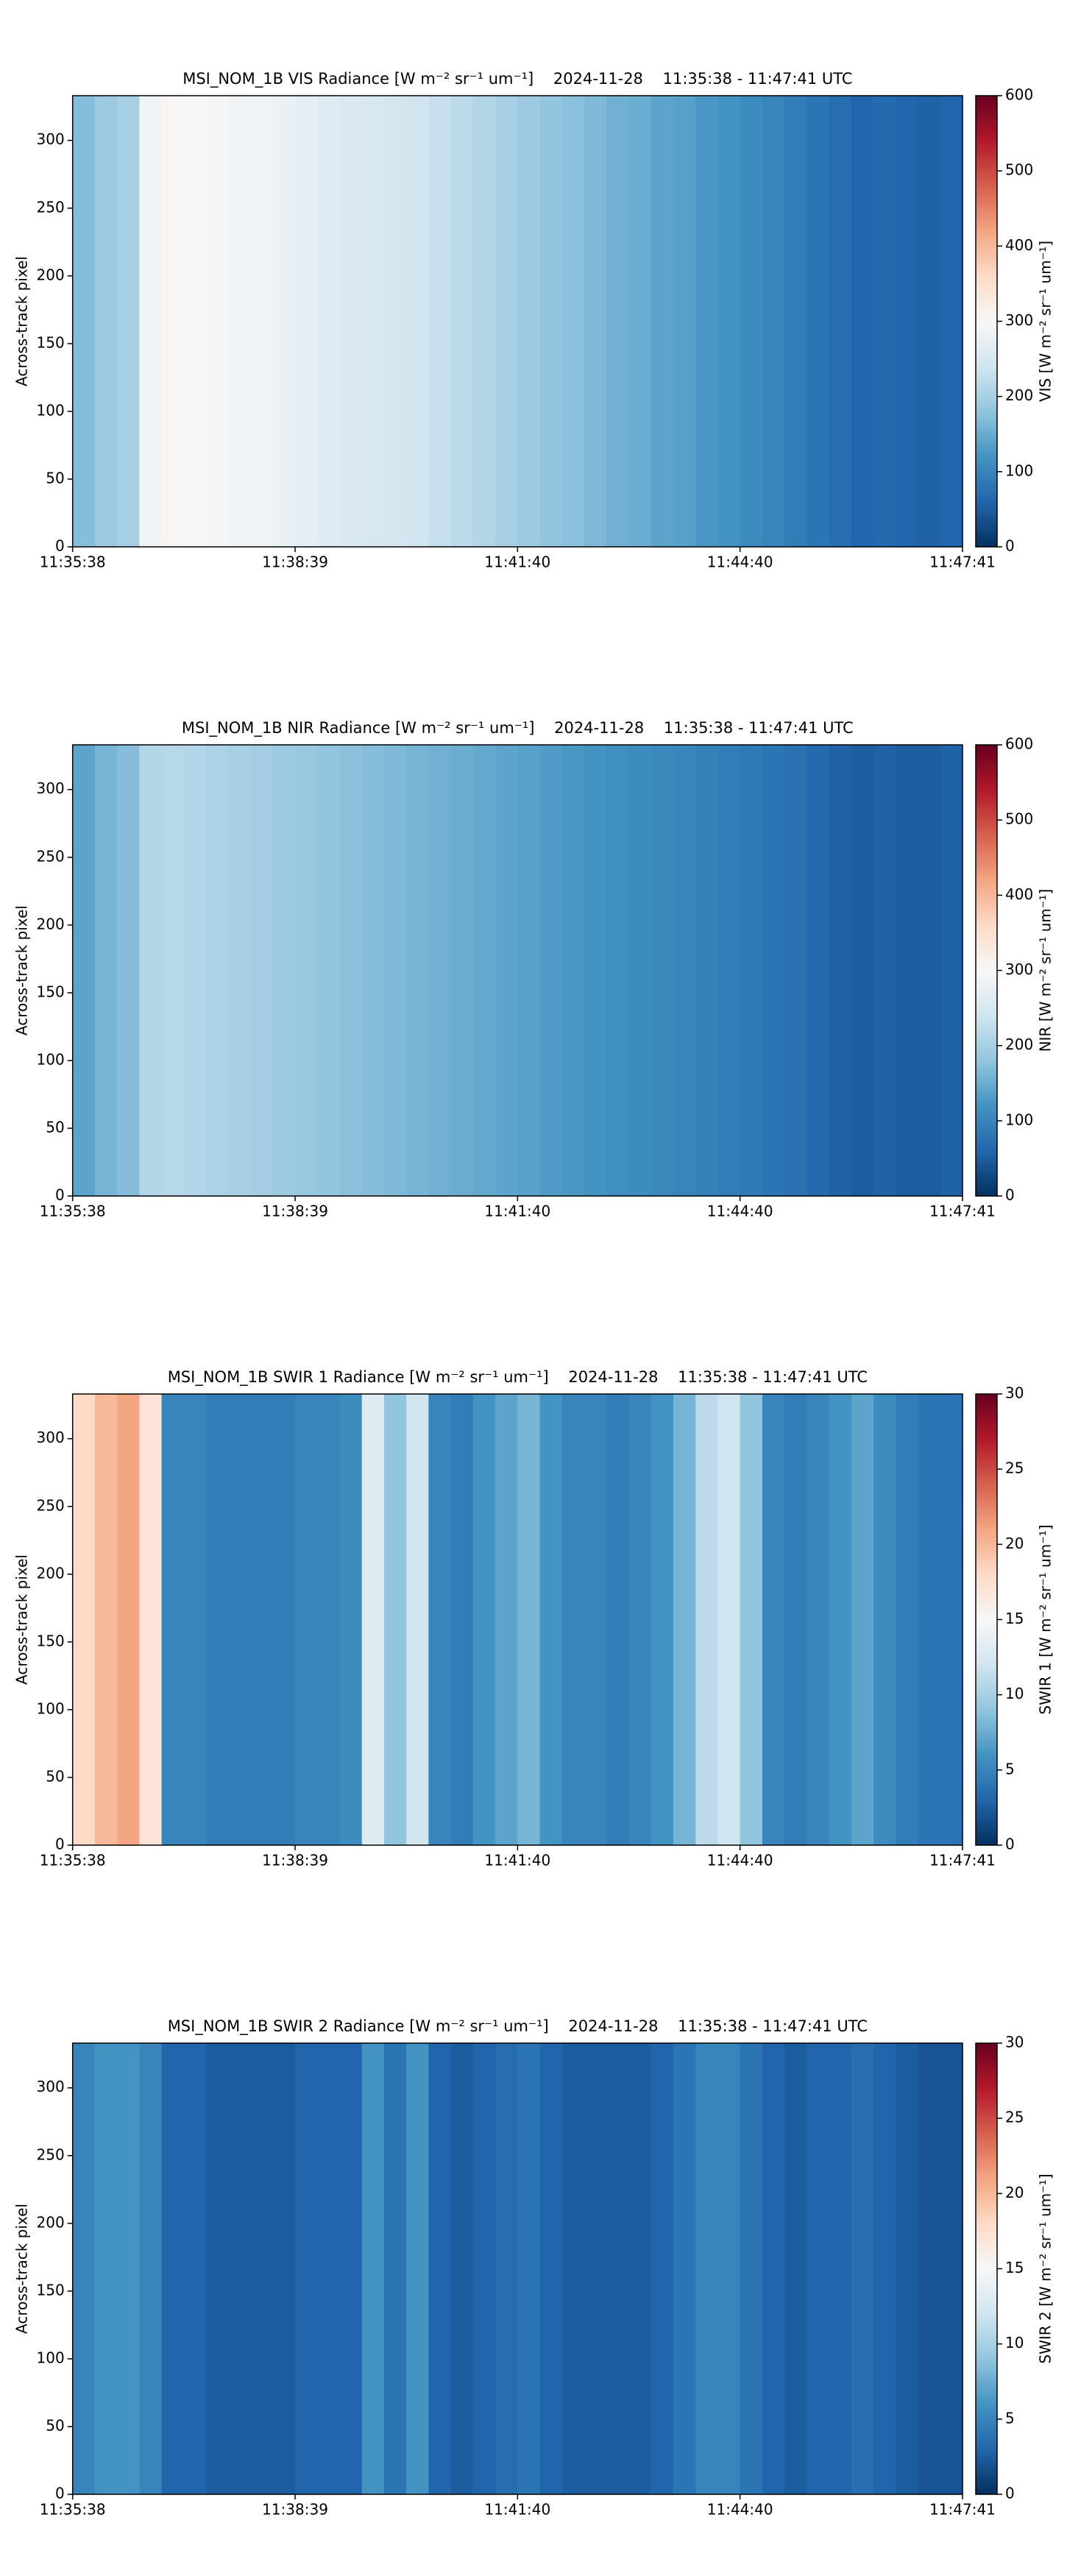 The height and width of the screenshot is (2576, 1067). I want to click on colorbar-tick-label: 20, so click(1014, 2192).